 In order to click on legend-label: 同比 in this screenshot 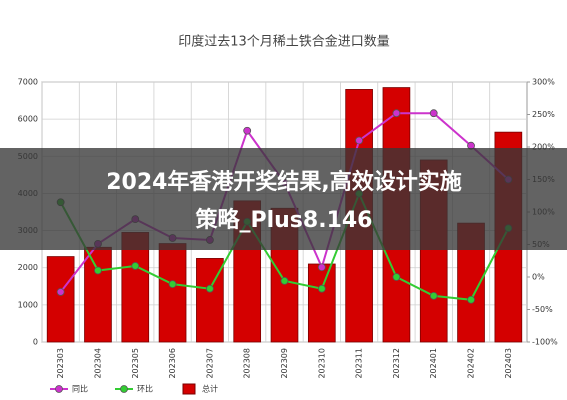, I will do `click(80, 389)`.